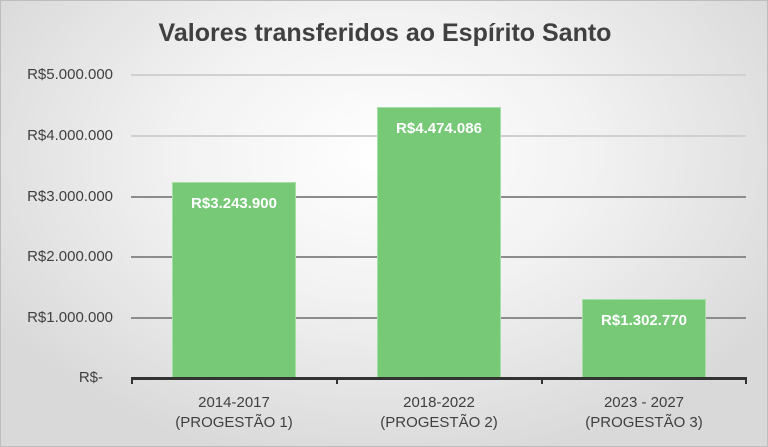 The width and height of the screenshot is (768, 447). I want to click on bar-progestao-1: R$3.243.900, so click(234, 280).